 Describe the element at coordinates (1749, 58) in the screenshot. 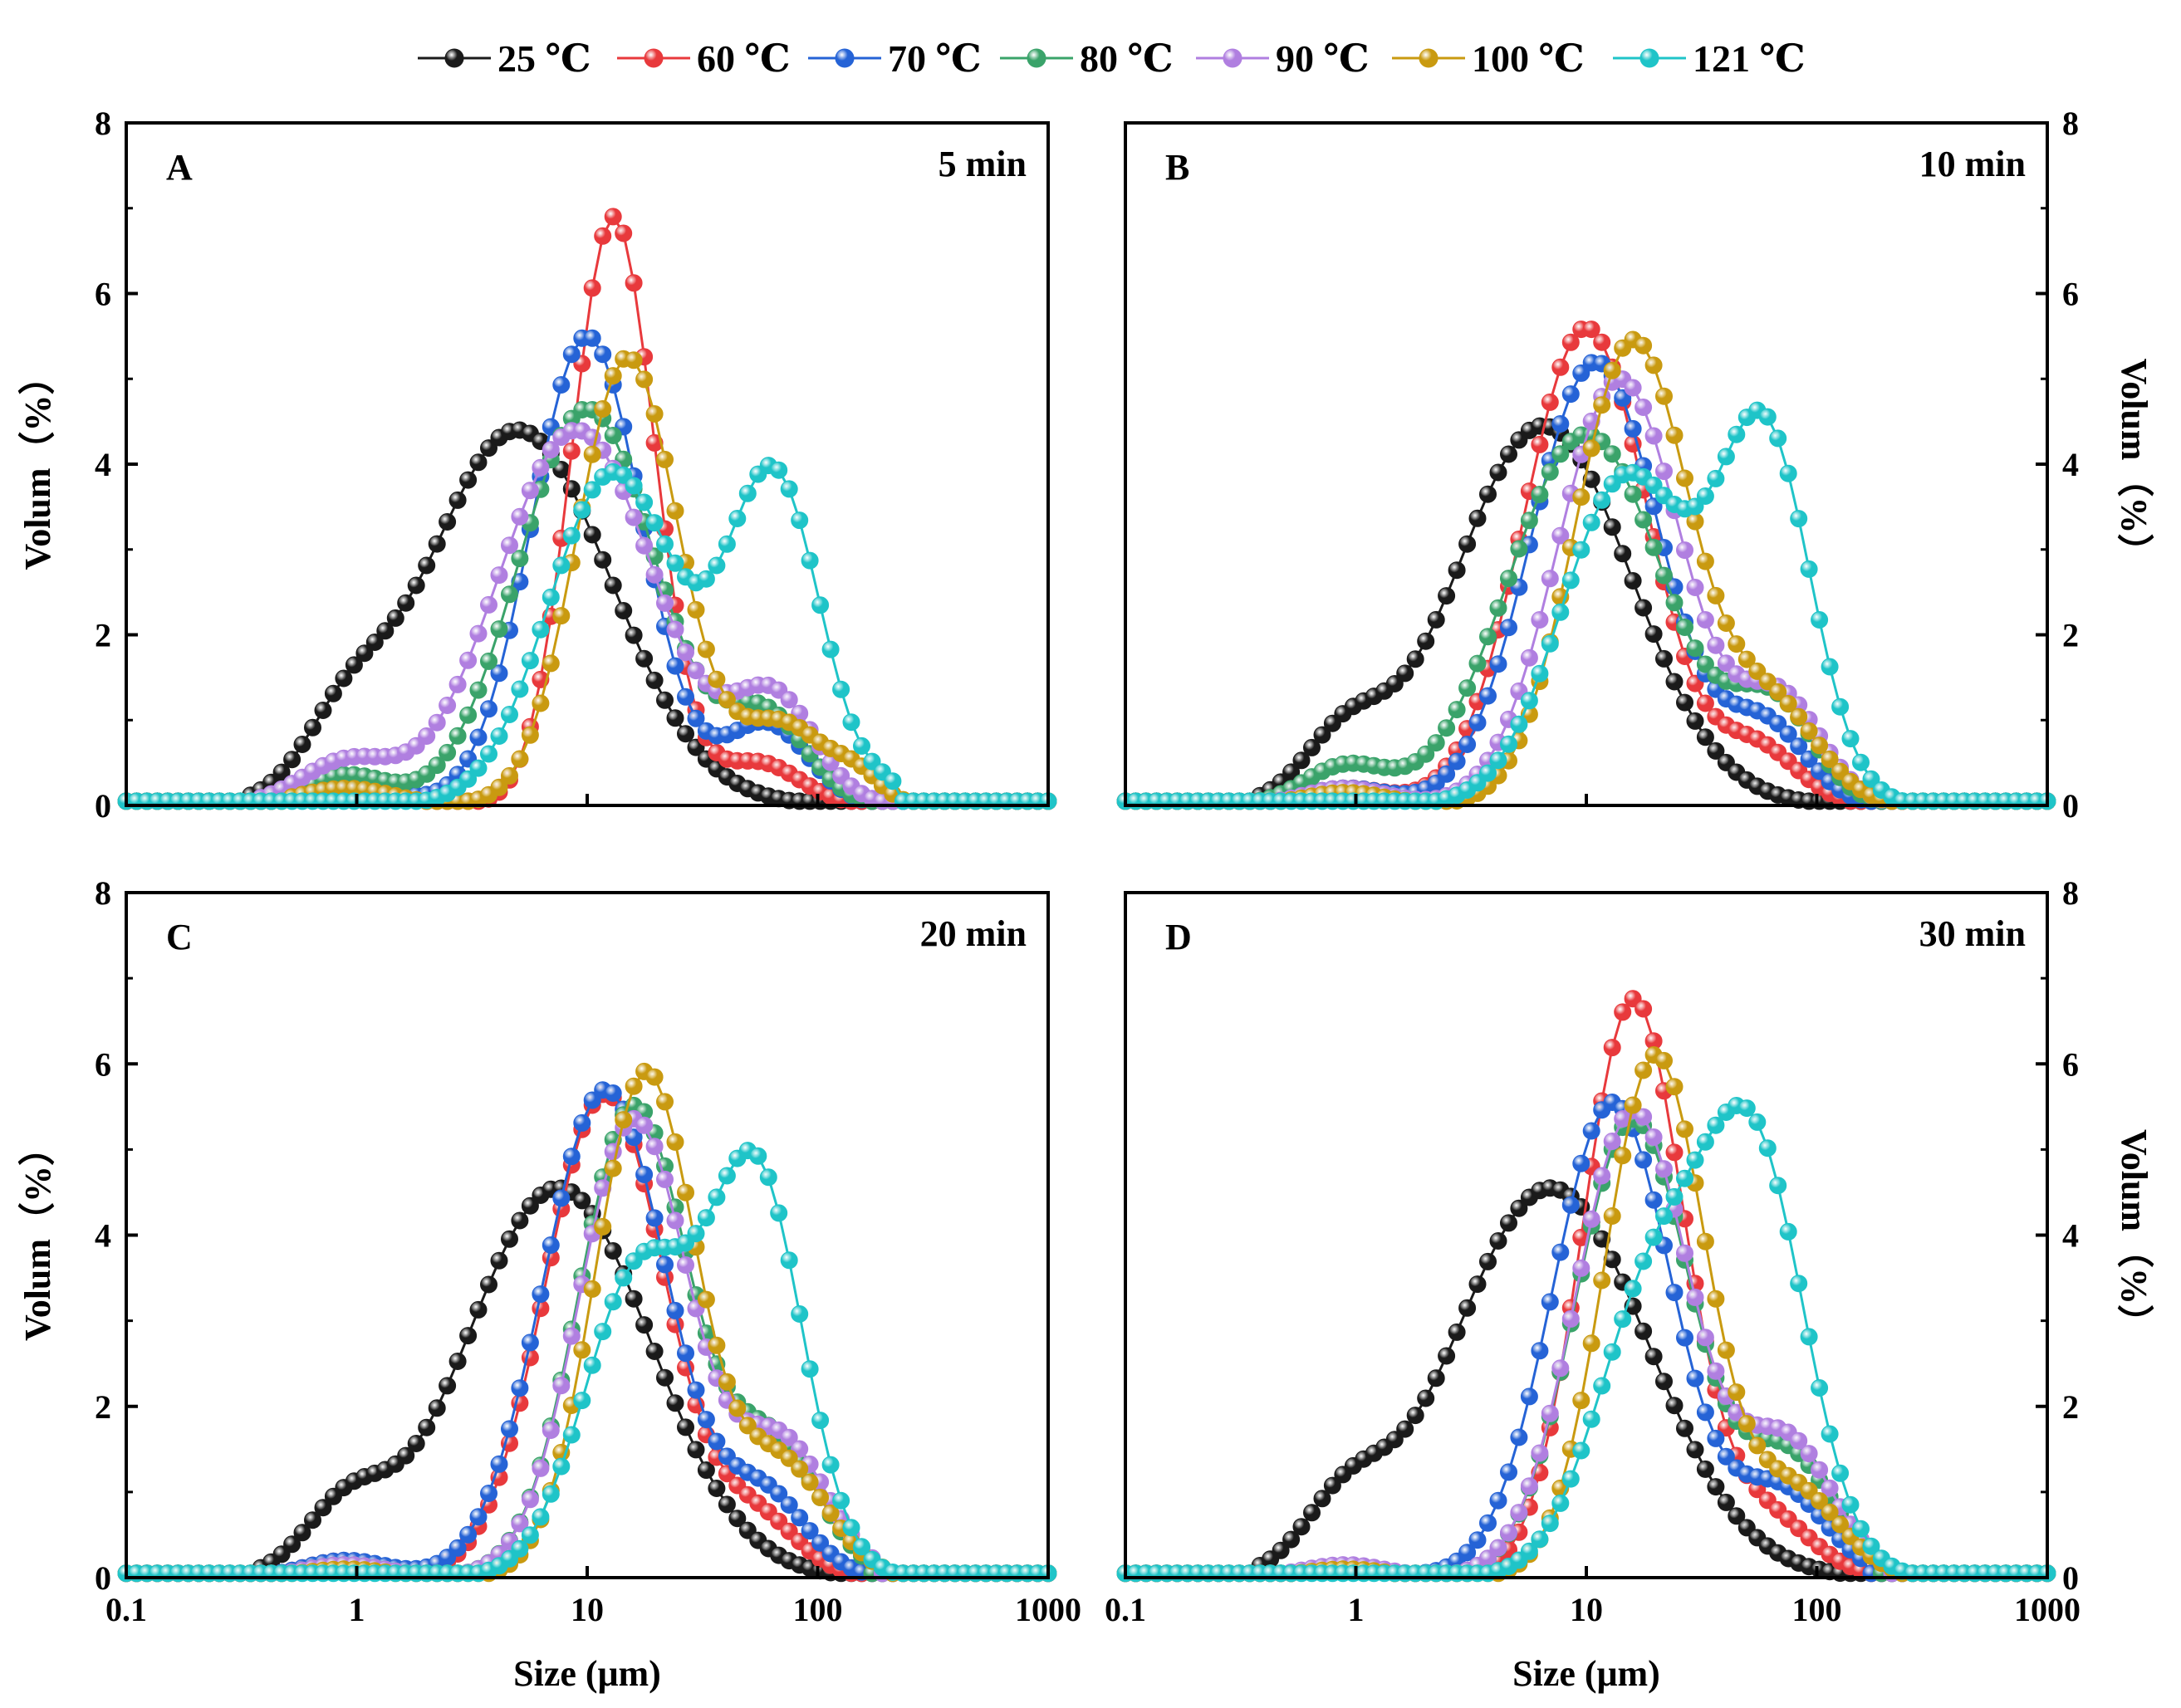

I see `legend-label: 121 ℃` at that location.